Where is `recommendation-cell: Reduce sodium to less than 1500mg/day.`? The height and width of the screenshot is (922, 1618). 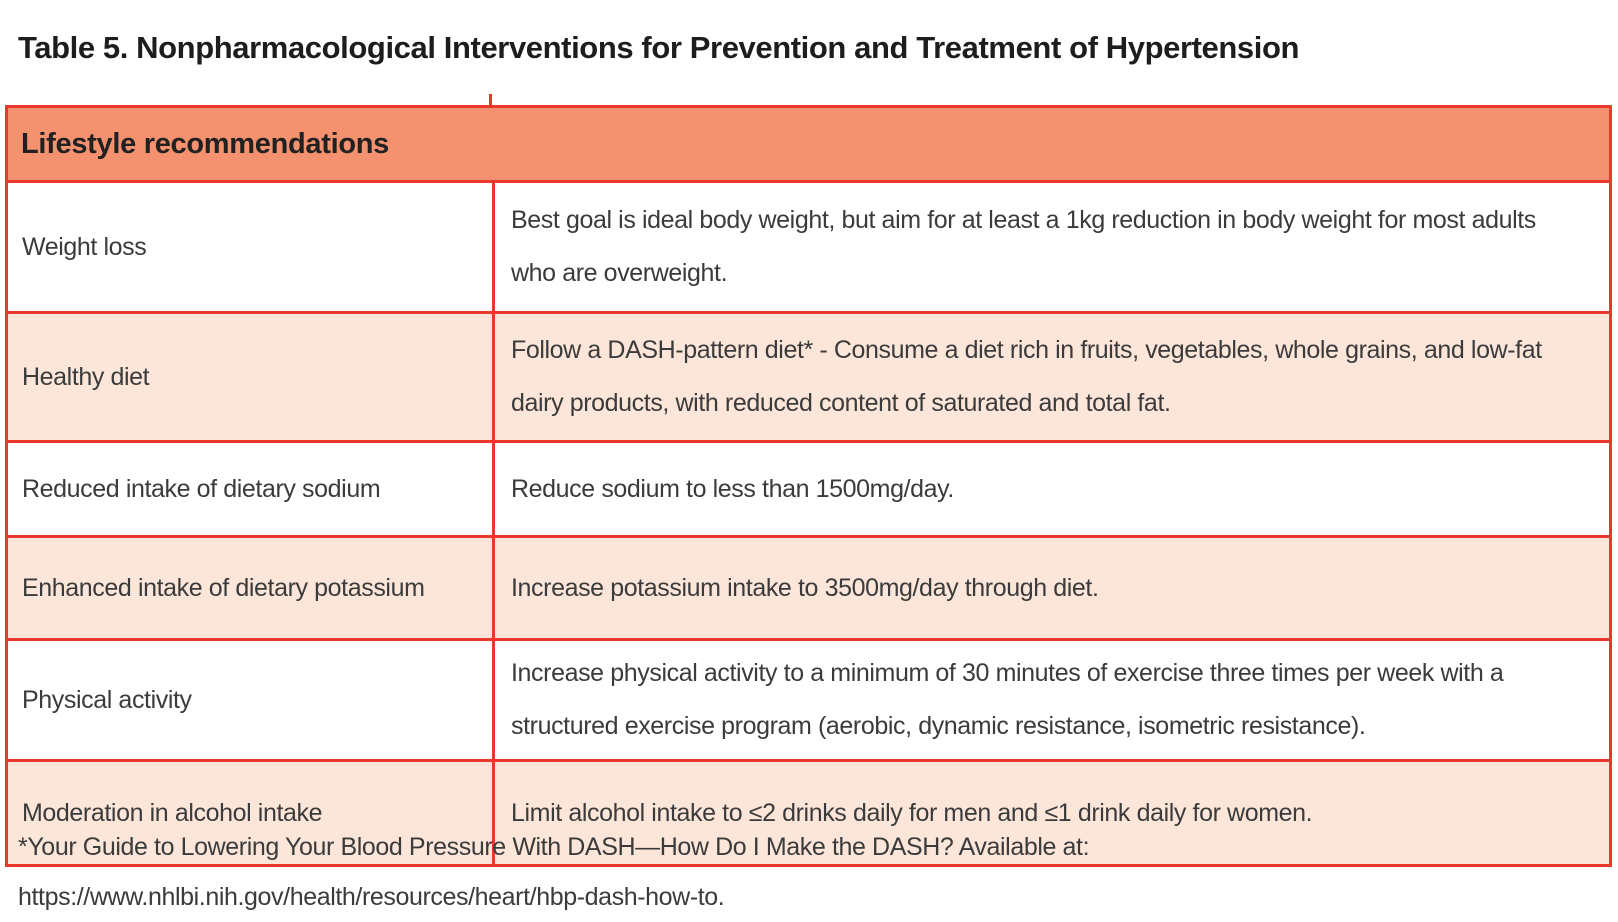
recommendation-cell: Reduce sodium to less than 1500mg/day. is located at coordinates (1052, 489).